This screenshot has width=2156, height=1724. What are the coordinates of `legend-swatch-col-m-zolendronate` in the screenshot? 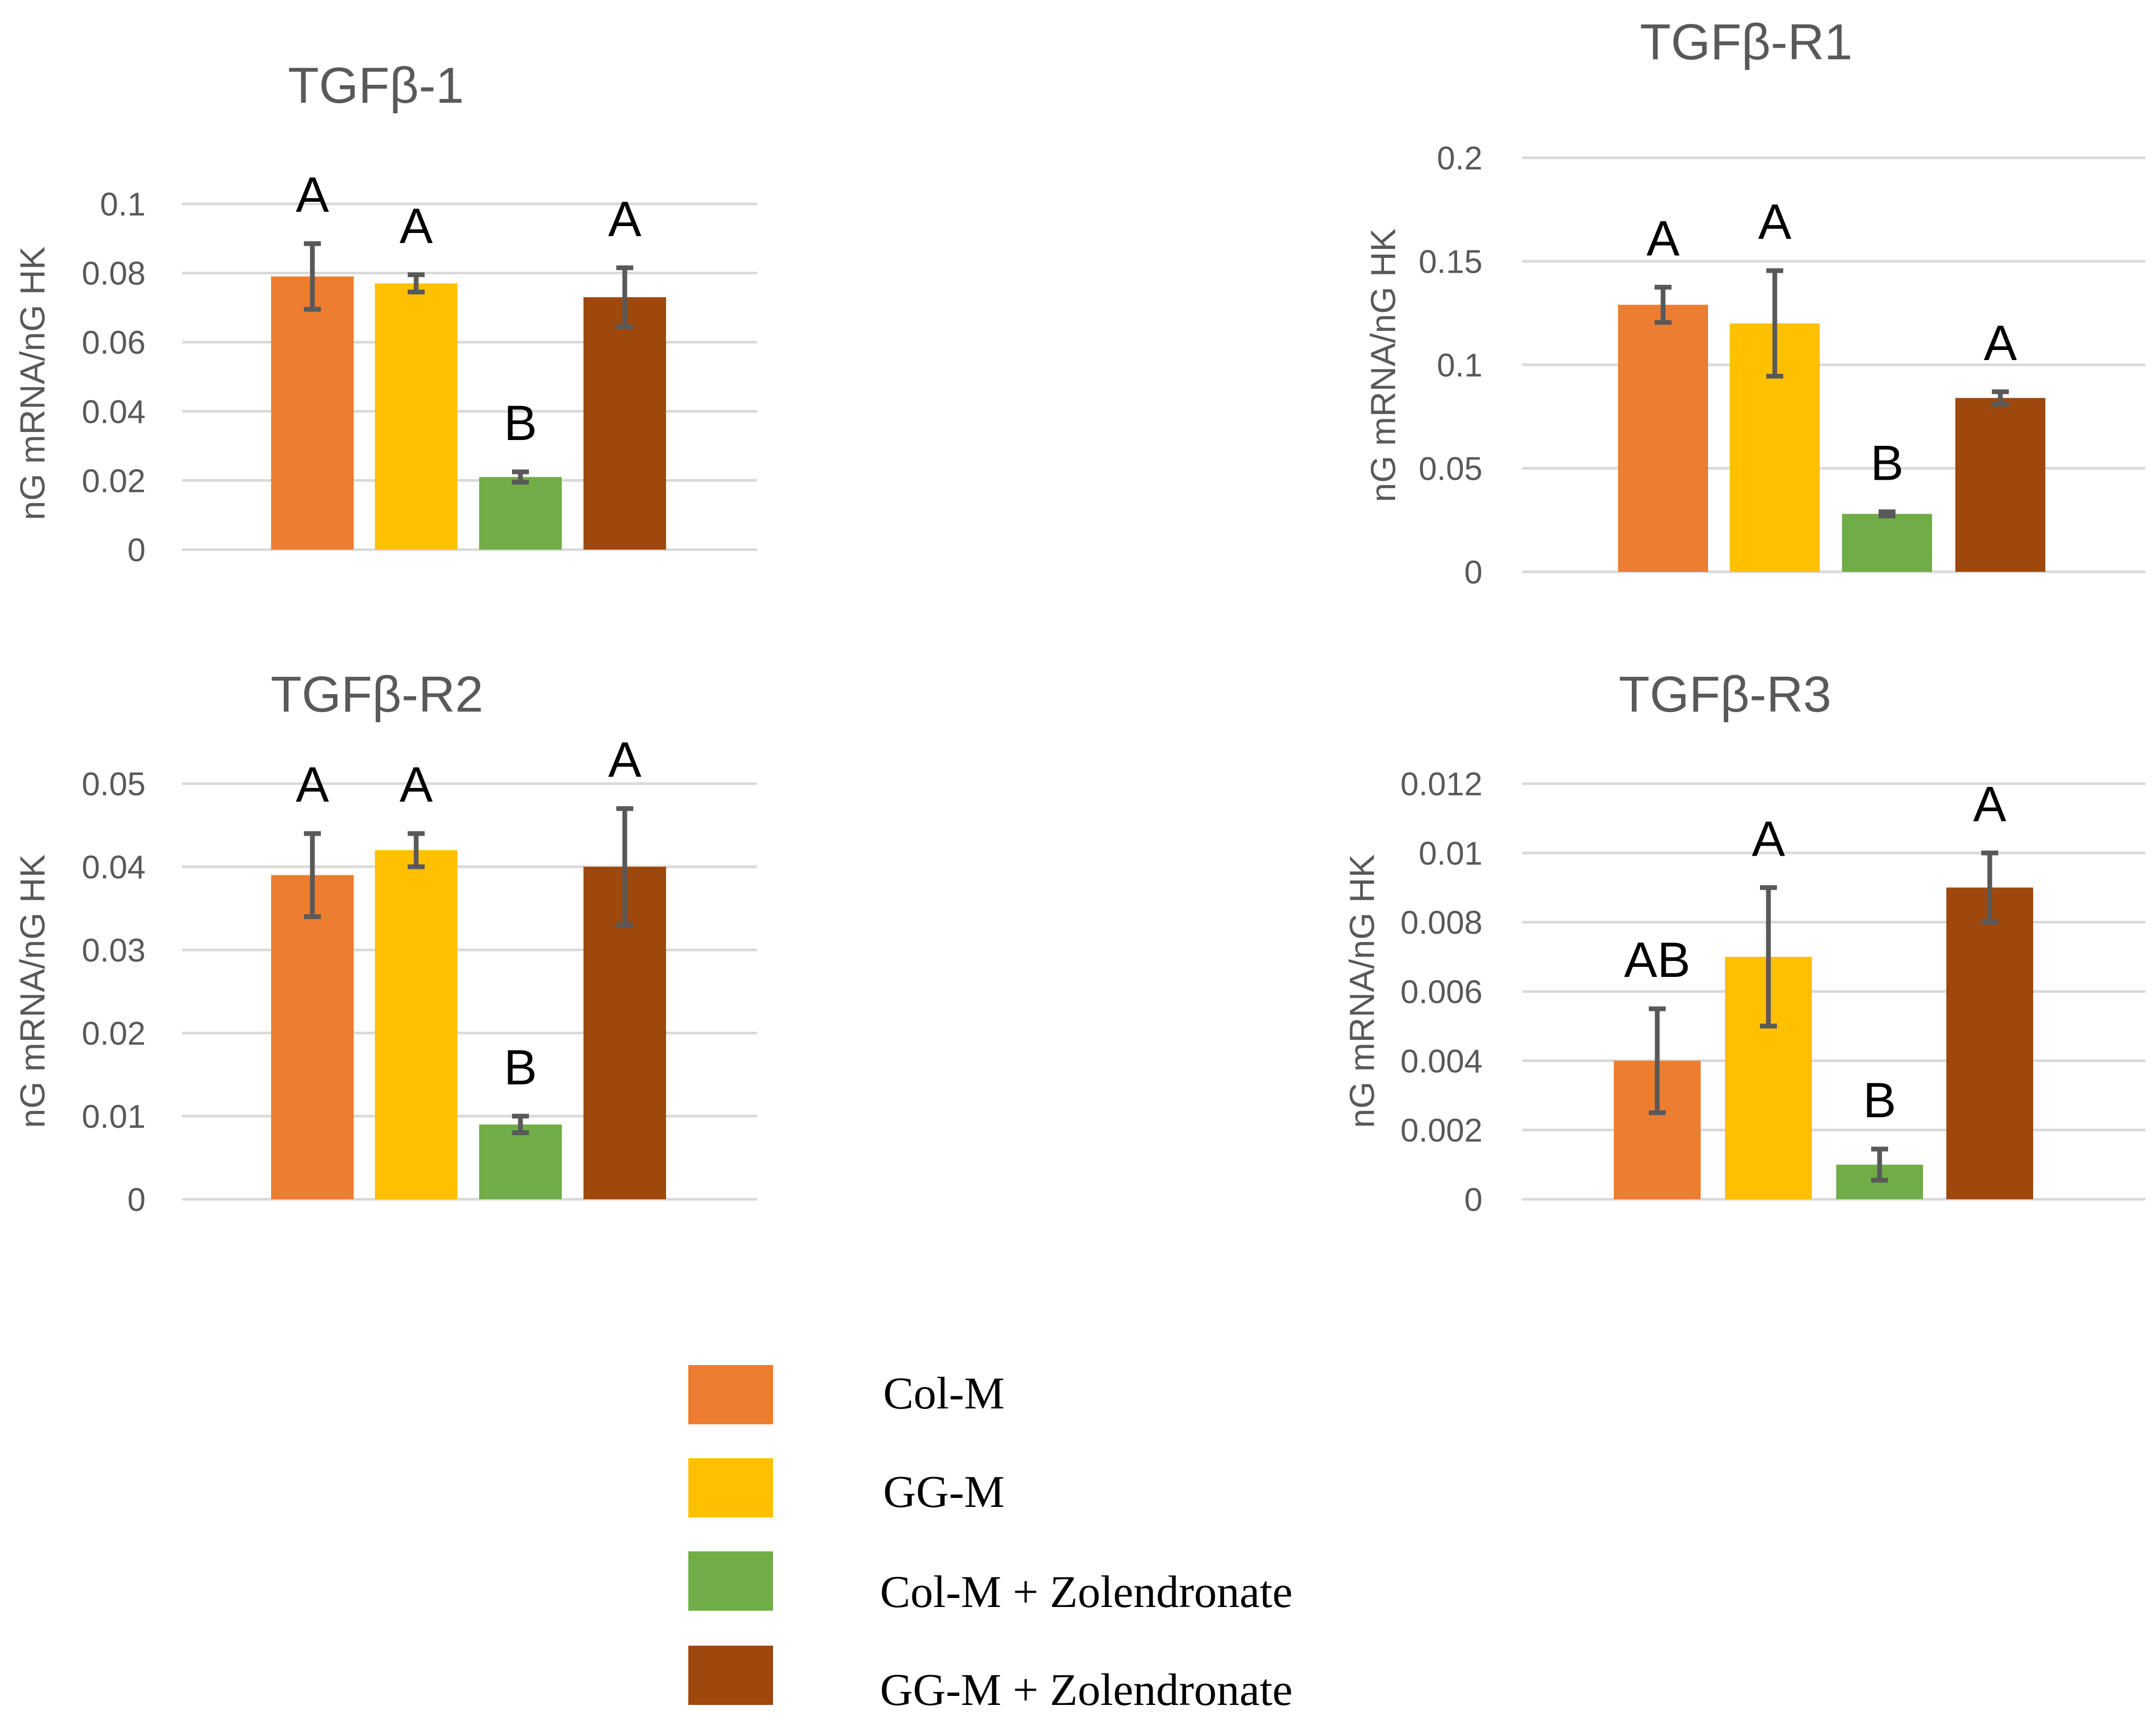 It's located at (730, 1581).